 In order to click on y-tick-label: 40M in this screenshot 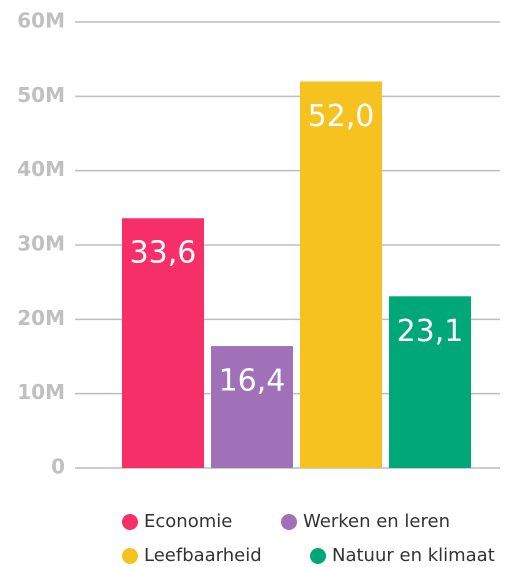, I will do `click(41, 169)`.